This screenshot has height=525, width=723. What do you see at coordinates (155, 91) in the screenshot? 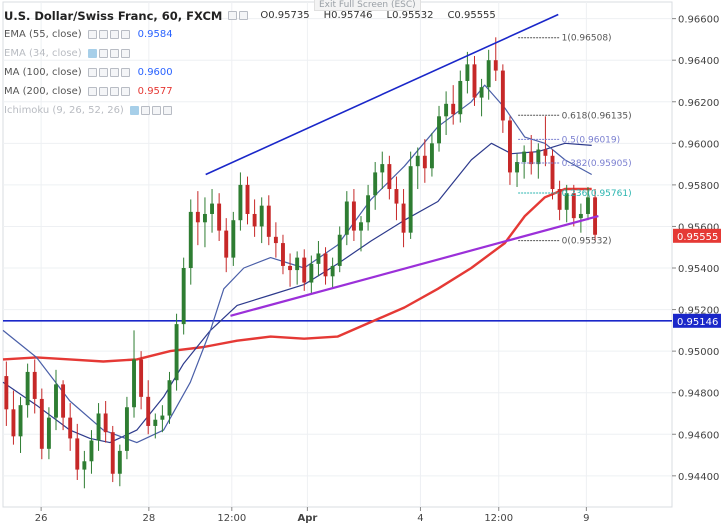
I see `indicator-value: 0.9577` at bounding box center [155, 91].